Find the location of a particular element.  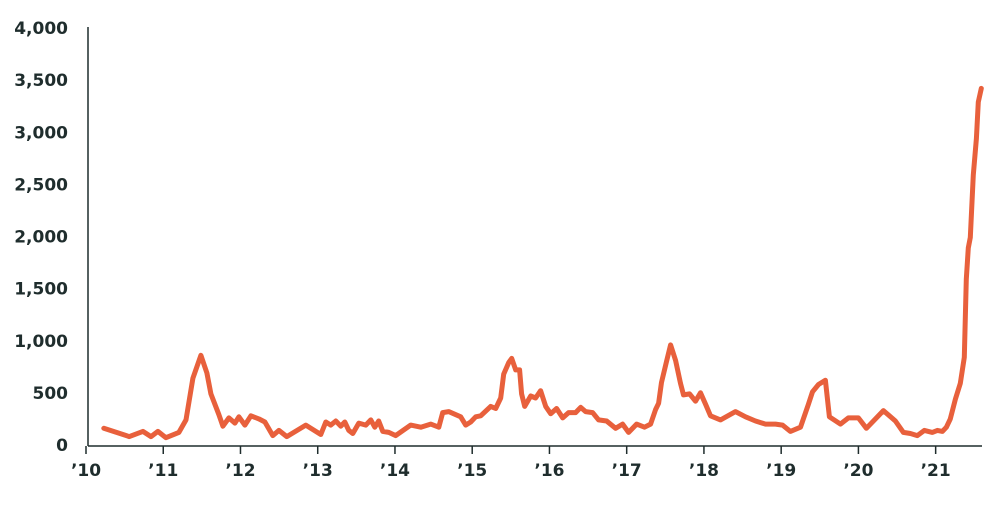

y-tick-label: 1,000 is located at coordinates (41, 342).